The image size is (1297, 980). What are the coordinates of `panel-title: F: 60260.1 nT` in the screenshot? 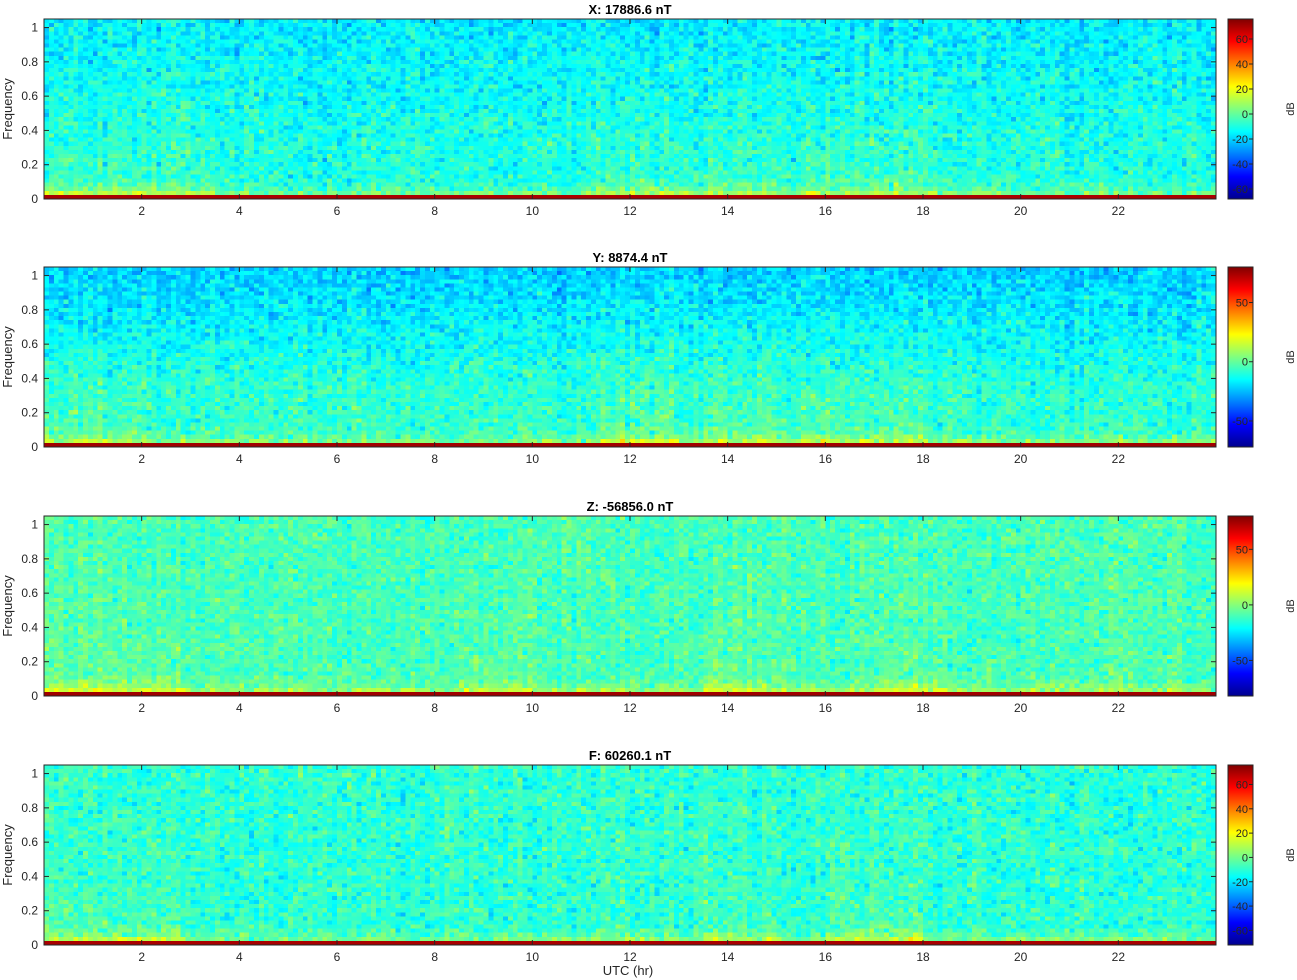 It's located at (630, 755).